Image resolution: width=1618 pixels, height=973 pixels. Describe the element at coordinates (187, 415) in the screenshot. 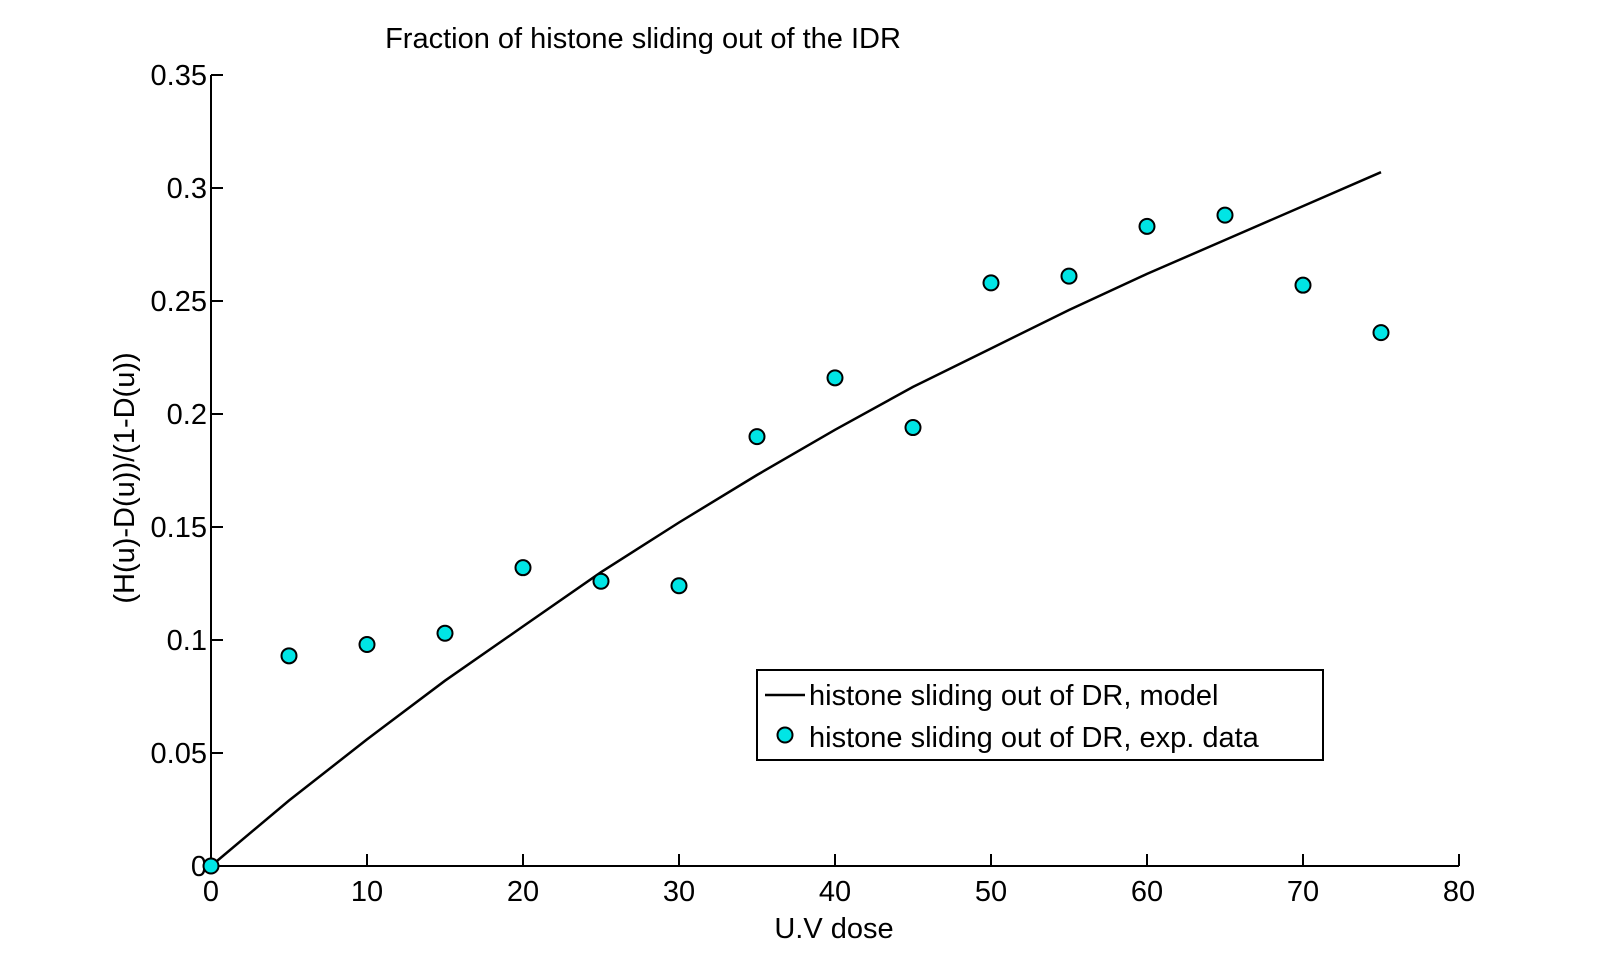

I see `y-tick-label: 0.2` at that location.